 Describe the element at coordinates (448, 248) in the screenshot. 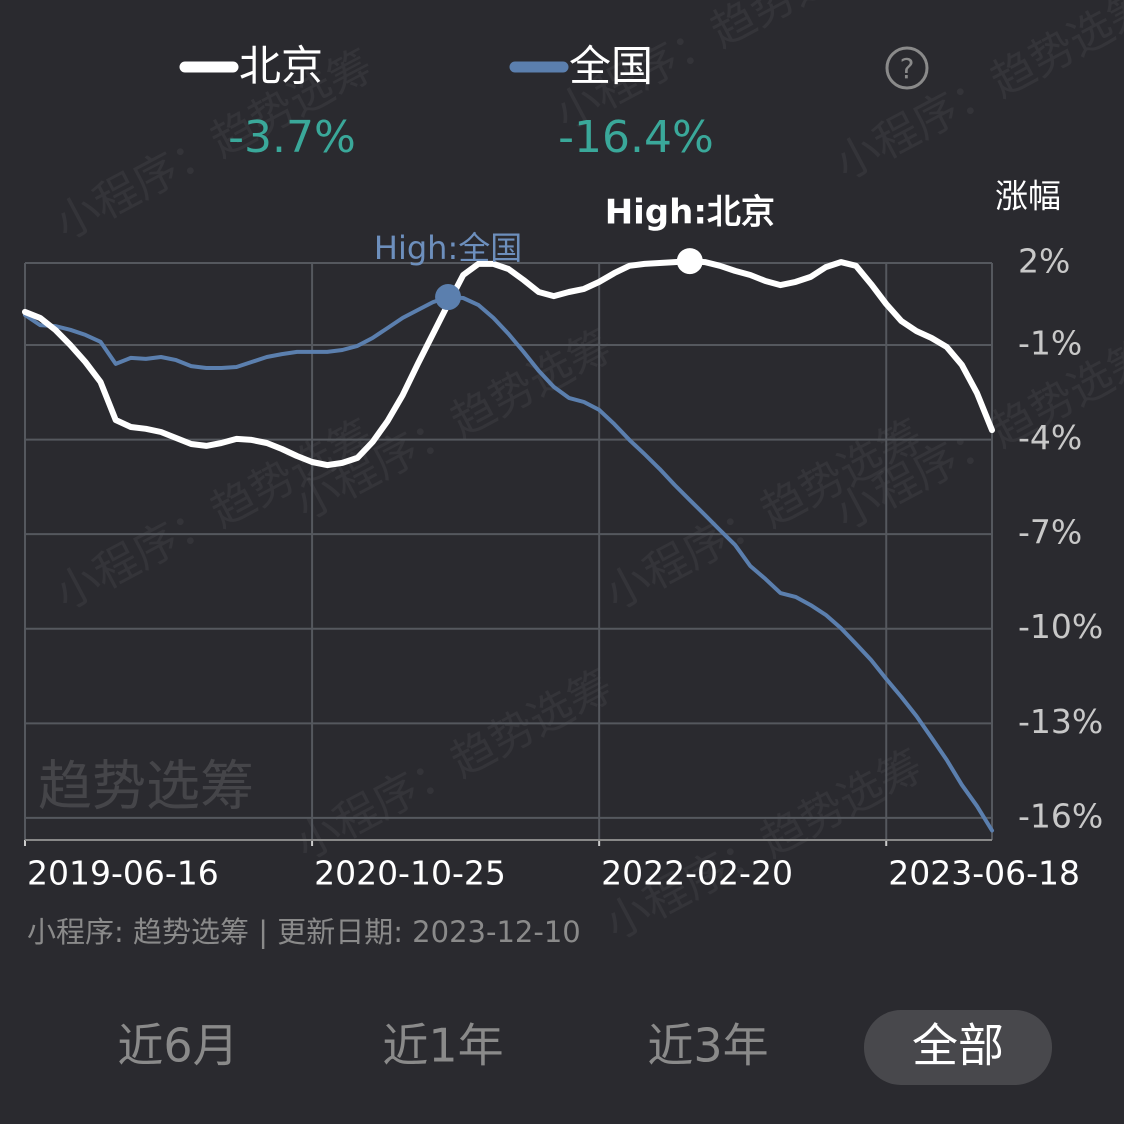

I see `high-annotation: High:全国` at that location.